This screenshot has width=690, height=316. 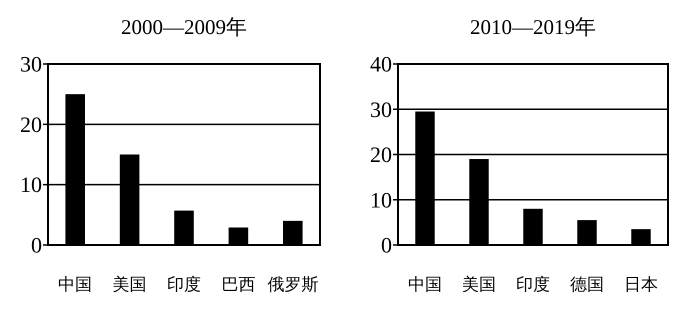 I want to click on chart-title: 2000—2009年, so click(x=184, y=27).